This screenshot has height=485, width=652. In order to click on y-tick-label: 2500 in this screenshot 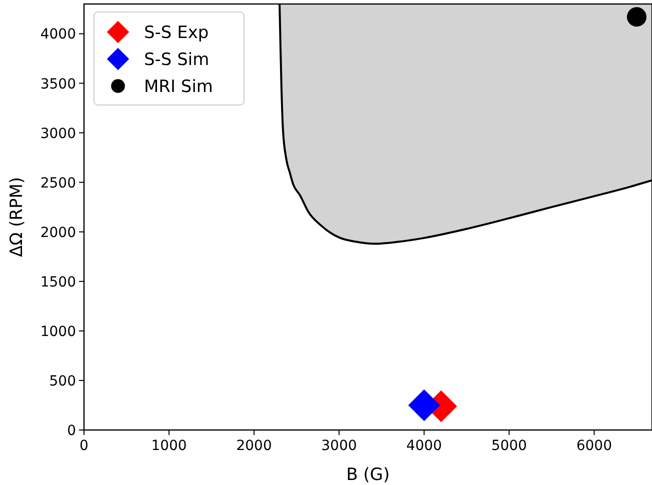, I will do `click(58, 183)`.